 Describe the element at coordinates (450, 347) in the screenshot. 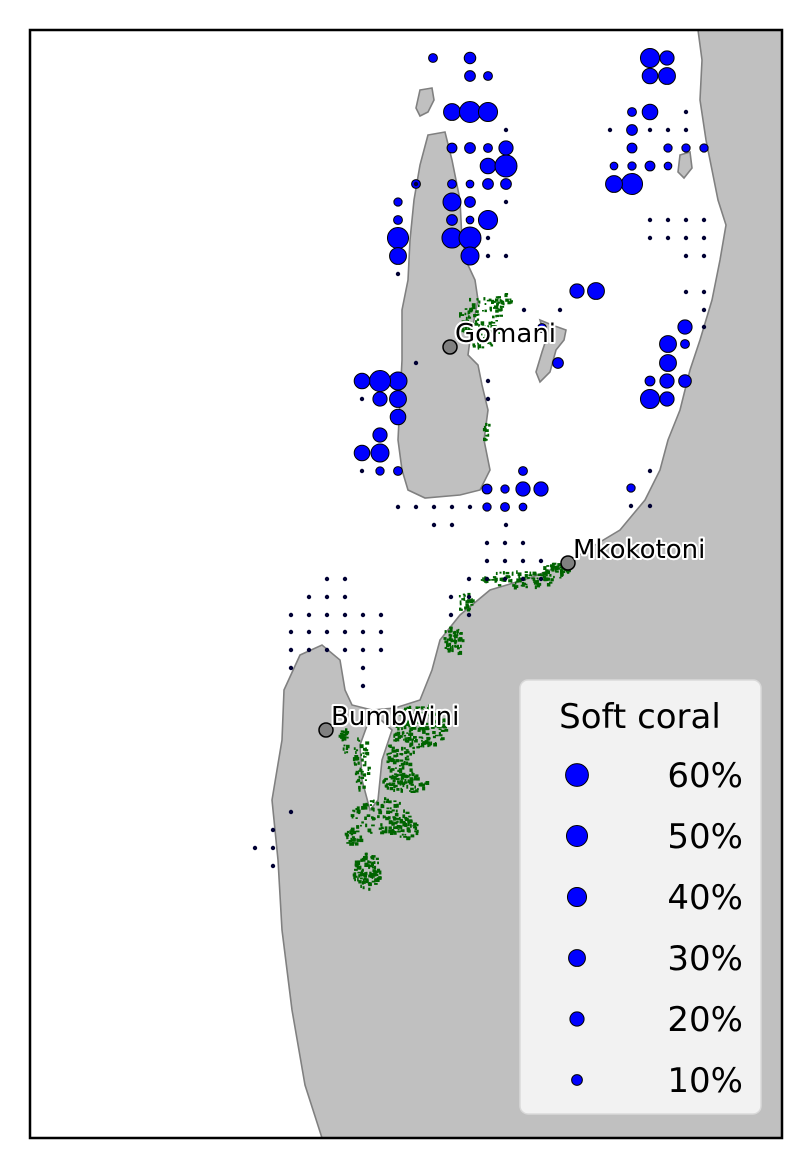

I see `place-marker-gomani` at that location.